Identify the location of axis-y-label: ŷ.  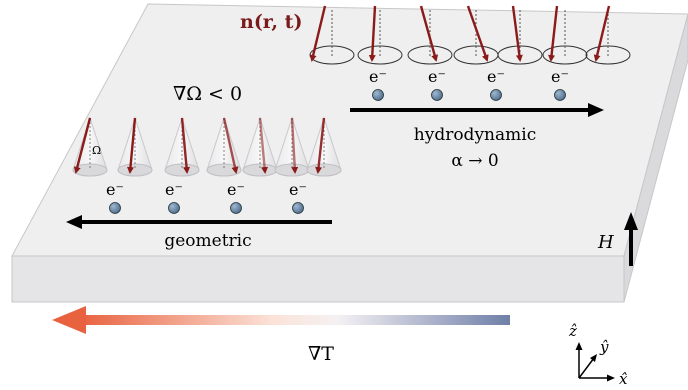
(604, 347).